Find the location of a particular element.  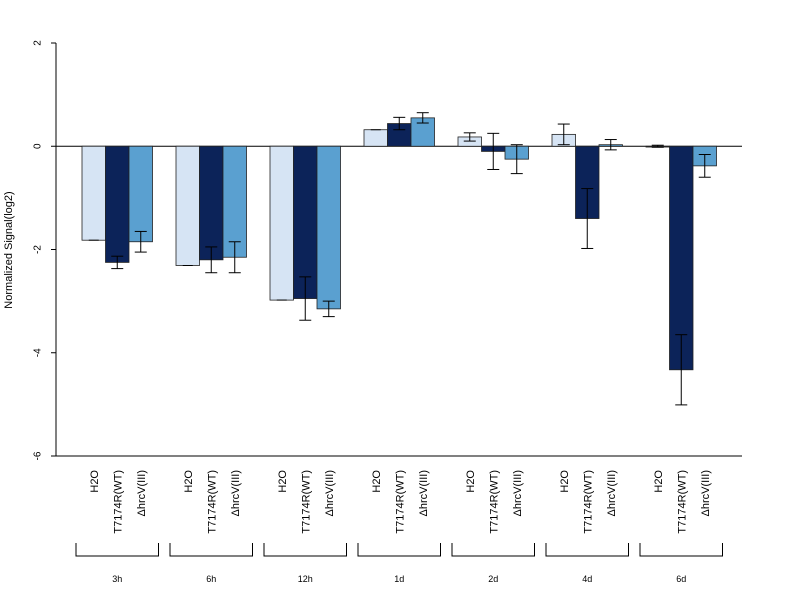

y-axis-label: Normalized Signal(log2) is located at coordinates (9, 249).